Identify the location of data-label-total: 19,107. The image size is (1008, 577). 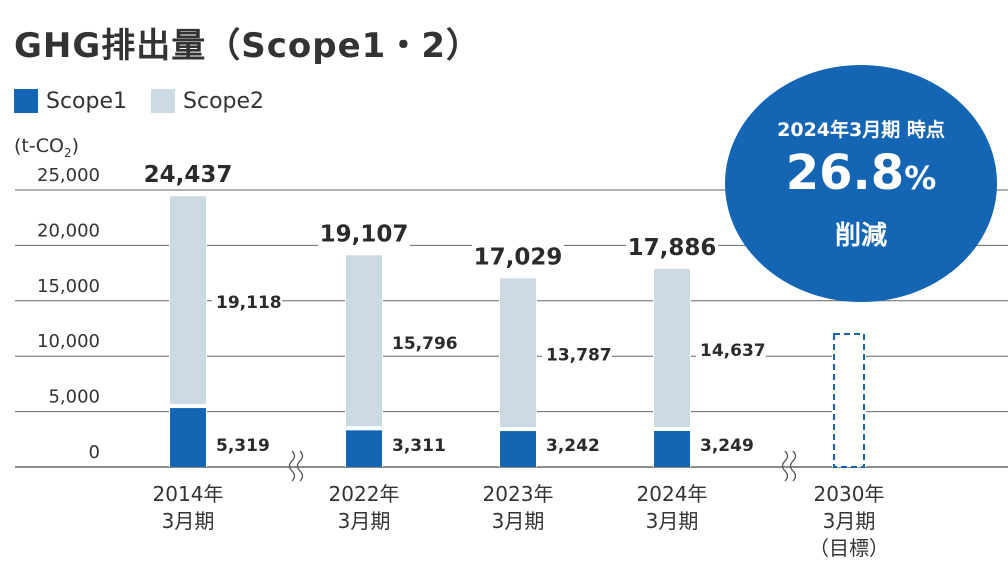
(364, 234).